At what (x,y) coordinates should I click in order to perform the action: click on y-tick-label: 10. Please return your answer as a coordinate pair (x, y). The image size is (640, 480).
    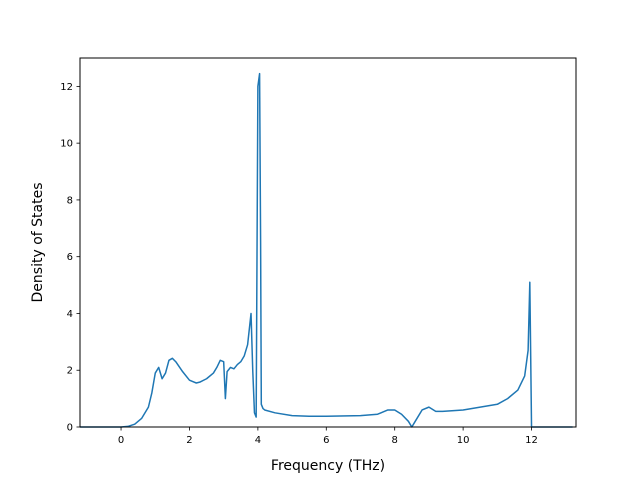
    Looking at the image, I should click on (66, 144).